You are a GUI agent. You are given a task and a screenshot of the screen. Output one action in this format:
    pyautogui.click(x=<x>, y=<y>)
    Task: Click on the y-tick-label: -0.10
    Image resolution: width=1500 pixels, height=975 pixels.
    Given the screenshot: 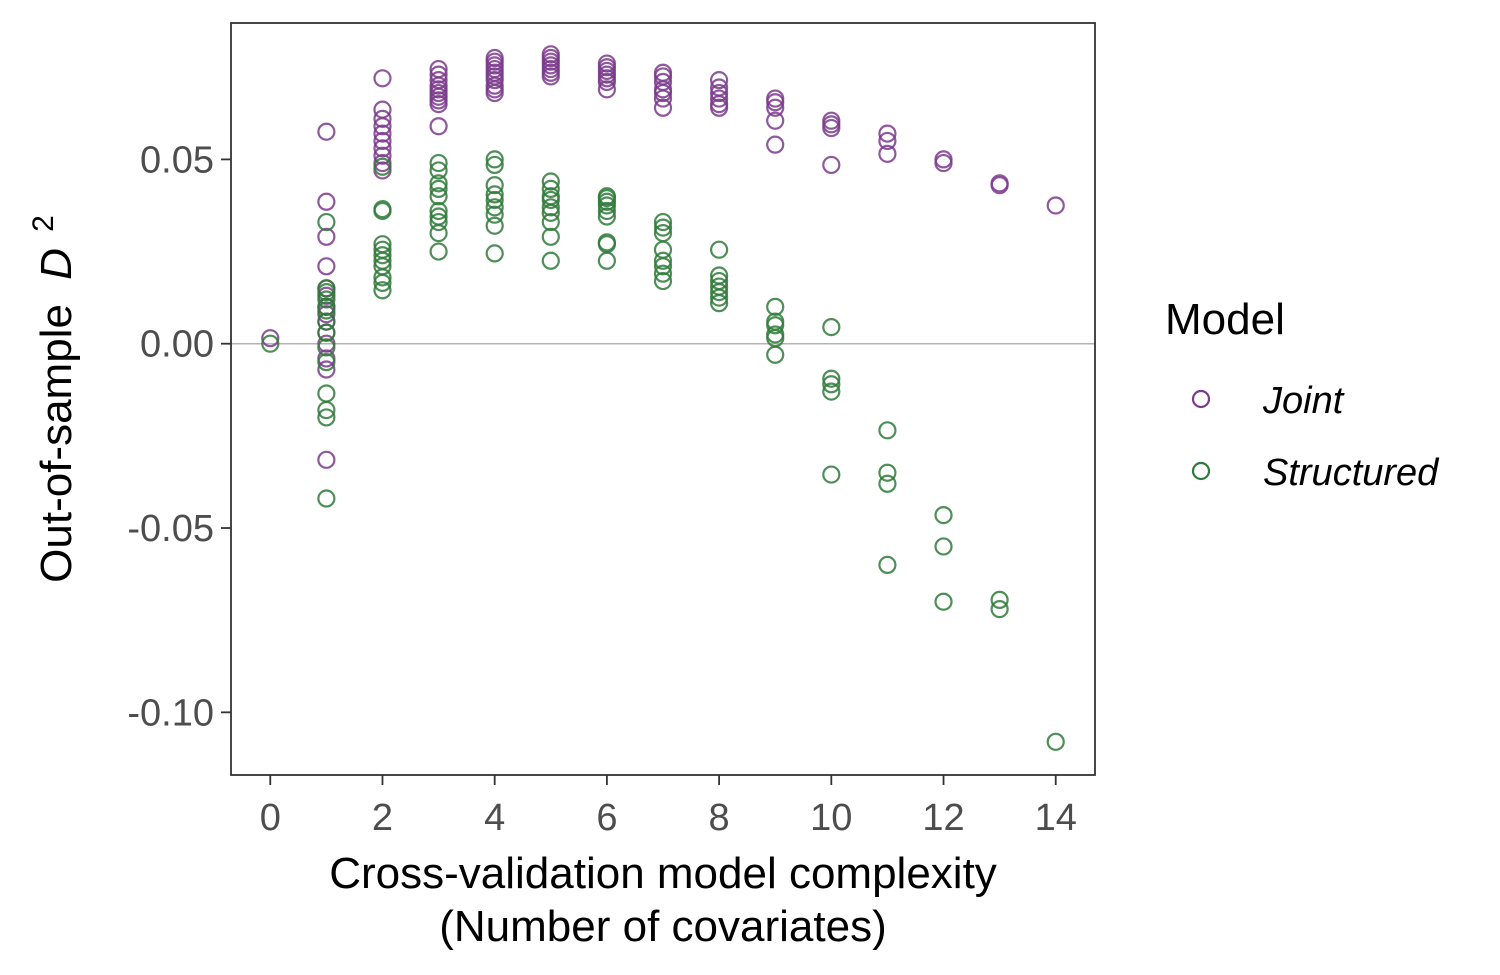 What is the action you would take?
    pyautogui.click(x=170, y=713)
    